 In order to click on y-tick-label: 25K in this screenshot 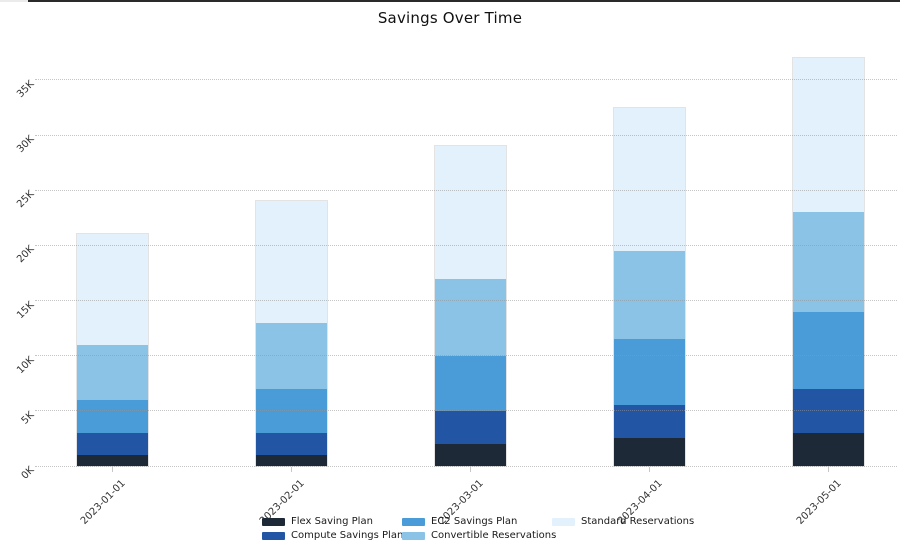, I will do `click(26, 200)`.